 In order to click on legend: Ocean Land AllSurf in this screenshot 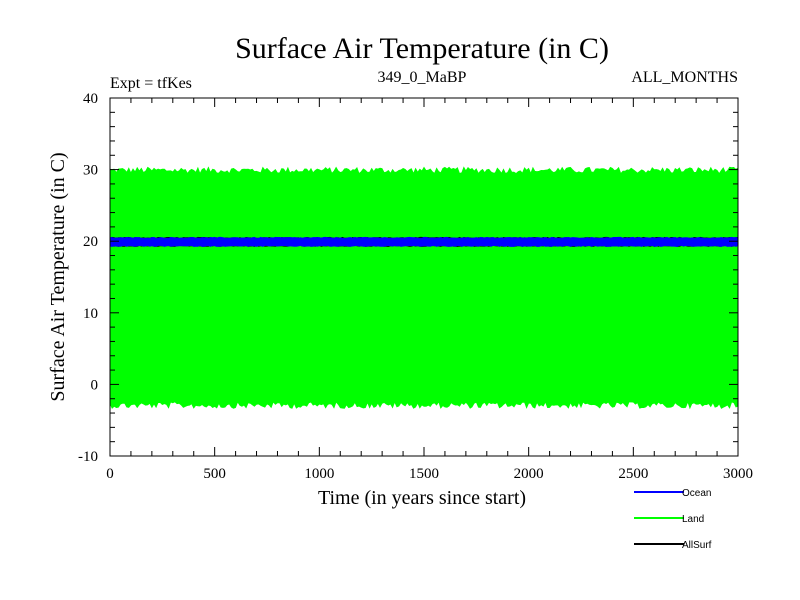, I will do `click(673, 519)`.